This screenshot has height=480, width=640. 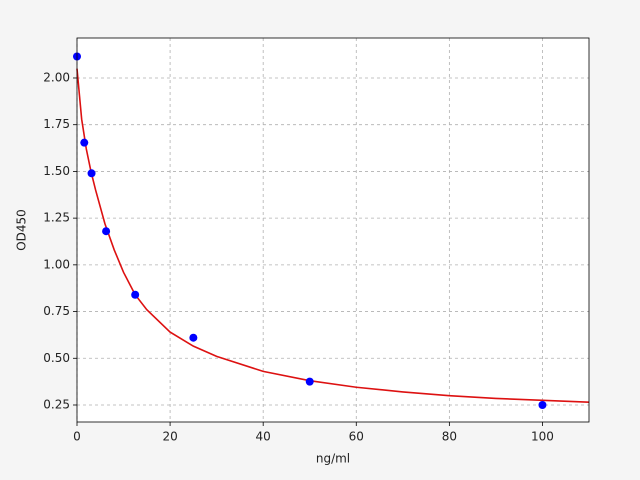 What do you see at coordinates (169, 437) in the screenshot?
I see `x-tick-label: 20` at bounding box center [169, 437].